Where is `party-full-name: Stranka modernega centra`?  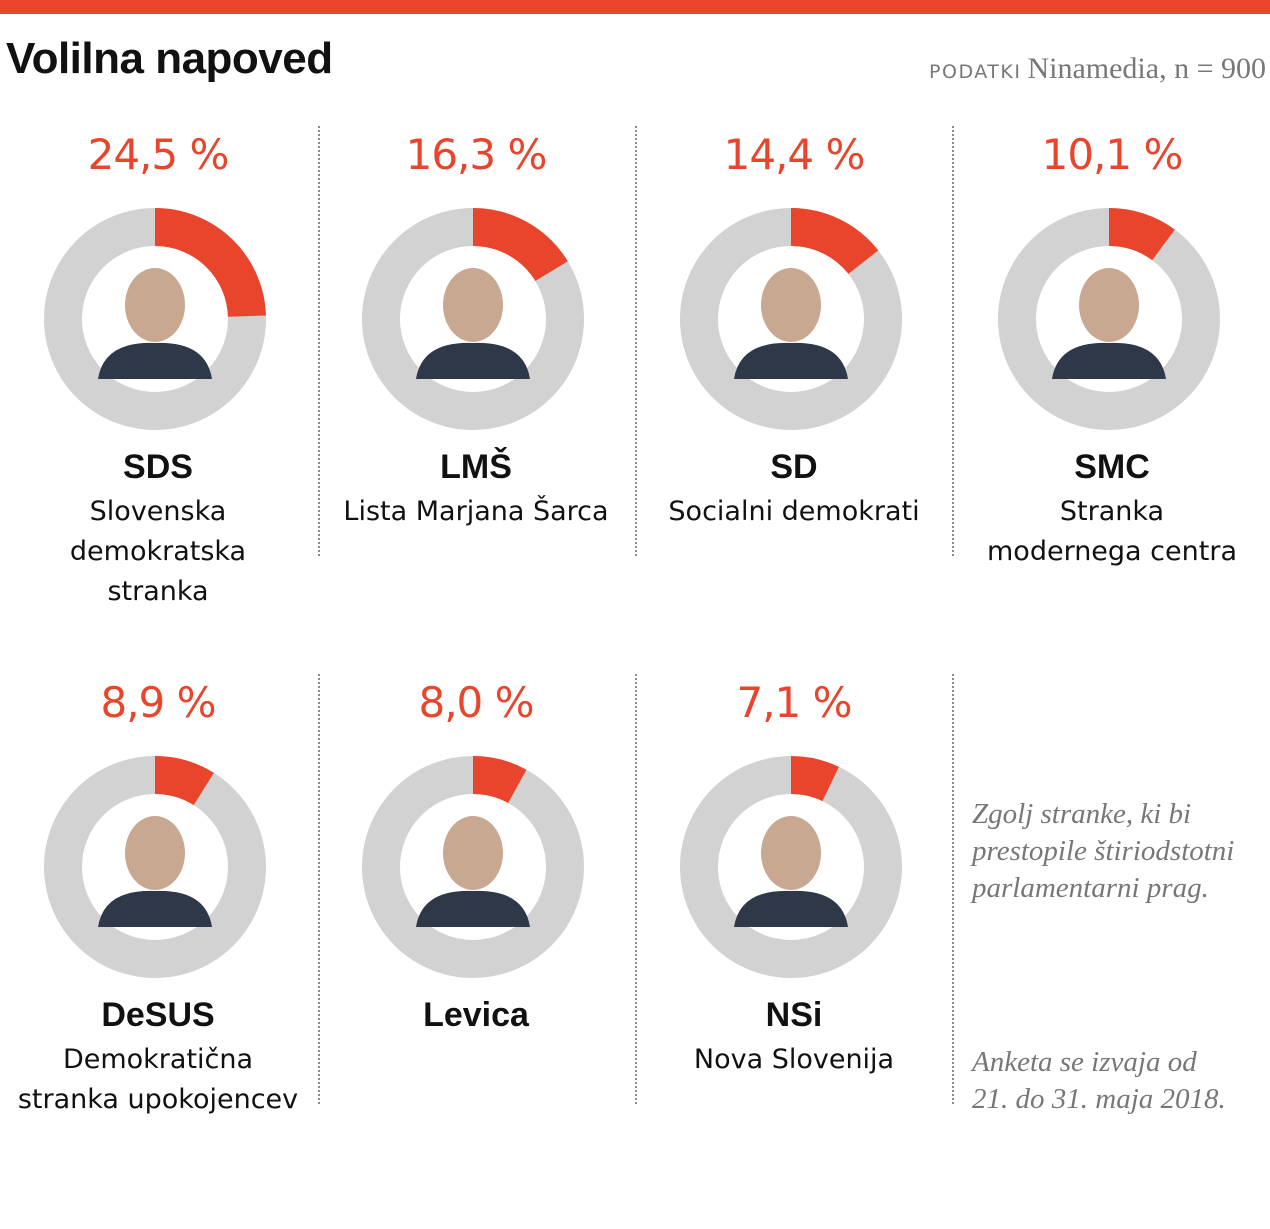
party-full-name: Stranka modernega centra is located at coordinates (1112, 532).